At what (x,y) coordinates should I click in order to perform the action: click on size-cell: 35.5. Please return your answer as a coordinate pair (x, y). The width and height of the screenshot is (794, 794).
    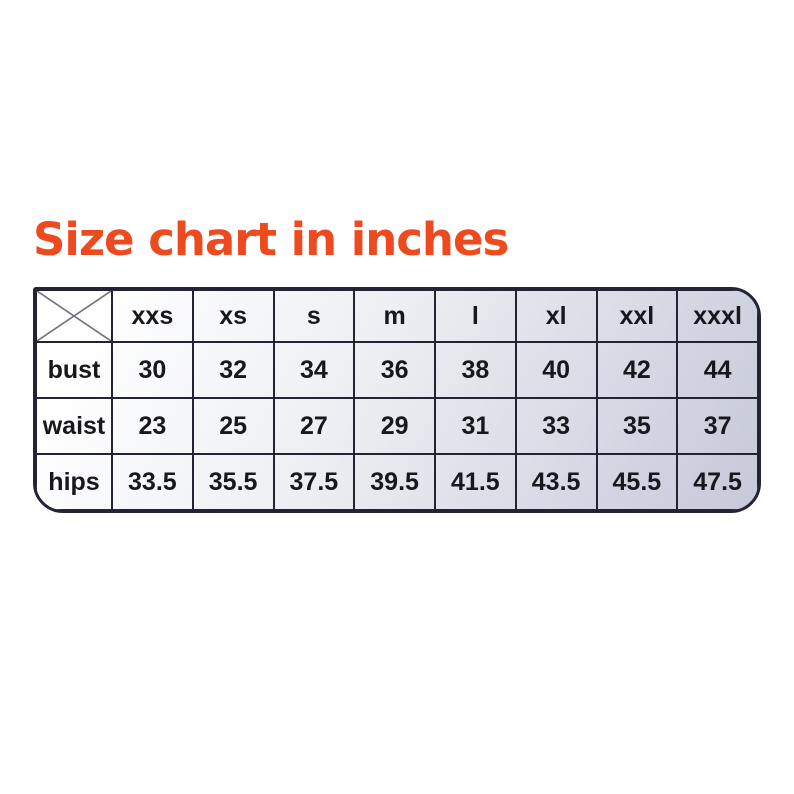
    Looking at the image, I should click on (233, 481).